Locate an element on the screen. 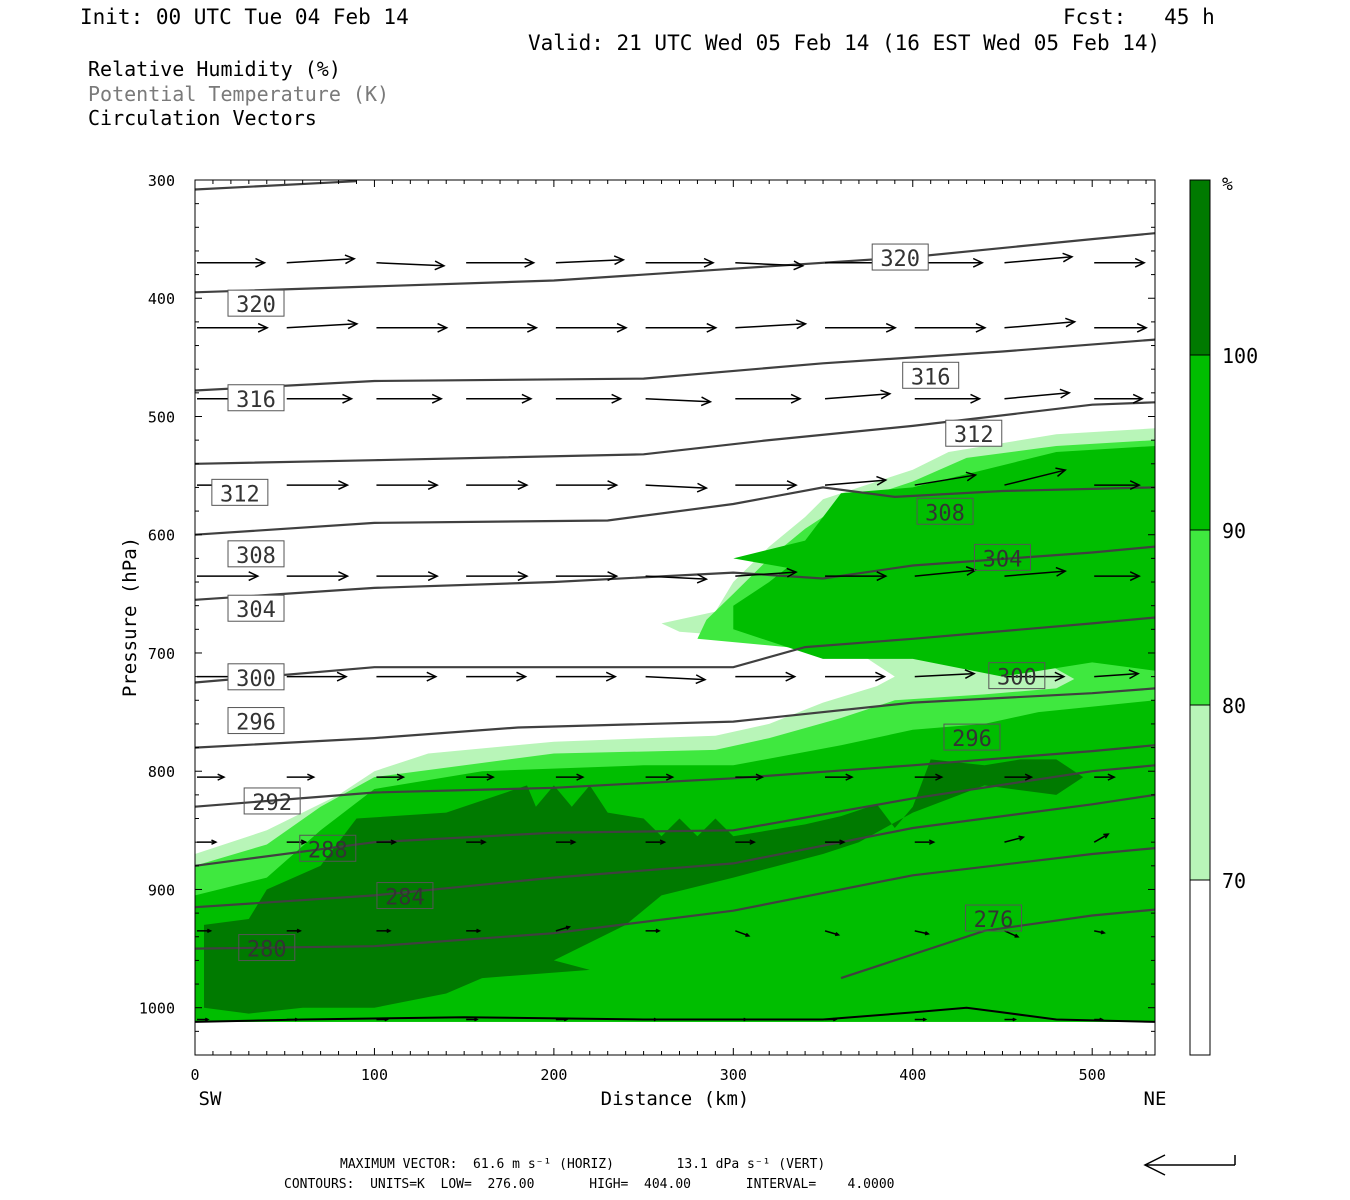 The width and height of the screenshot is (1350, 1200). theta-label: 312 is located at coordinates (240, 494).